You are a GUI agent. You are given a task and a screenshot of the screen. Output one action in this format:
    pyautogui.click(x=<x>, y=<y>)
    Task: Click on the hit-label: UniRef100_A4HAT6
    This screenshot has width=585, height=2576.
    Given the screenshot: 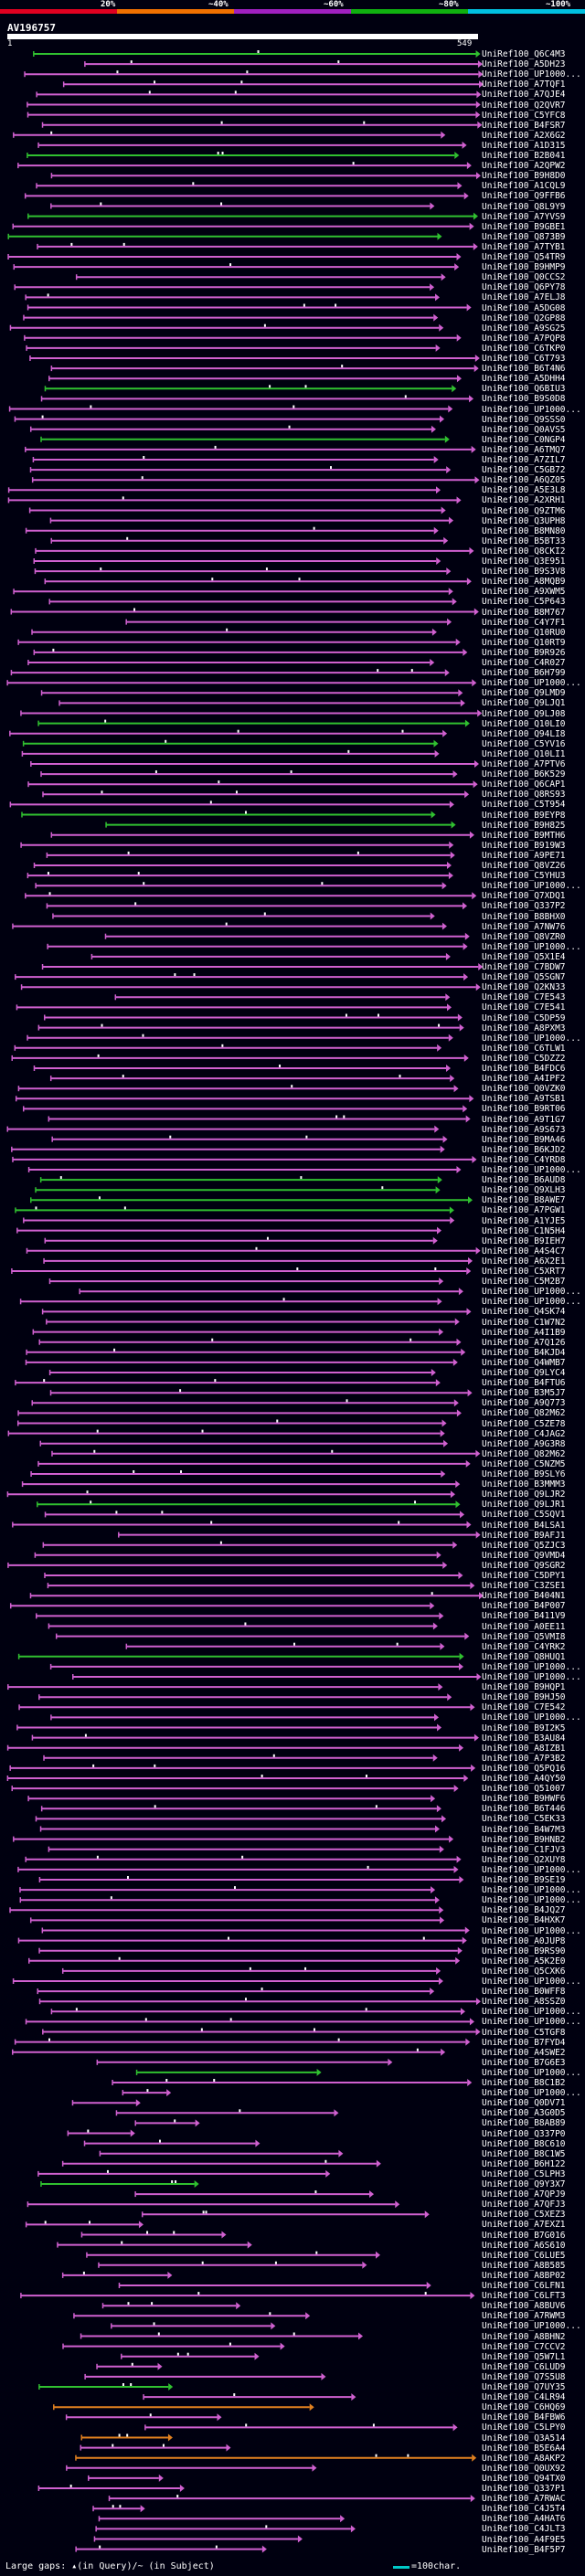 What is the action you would take?
    pyautogui.click(x=524, y=2519)
    